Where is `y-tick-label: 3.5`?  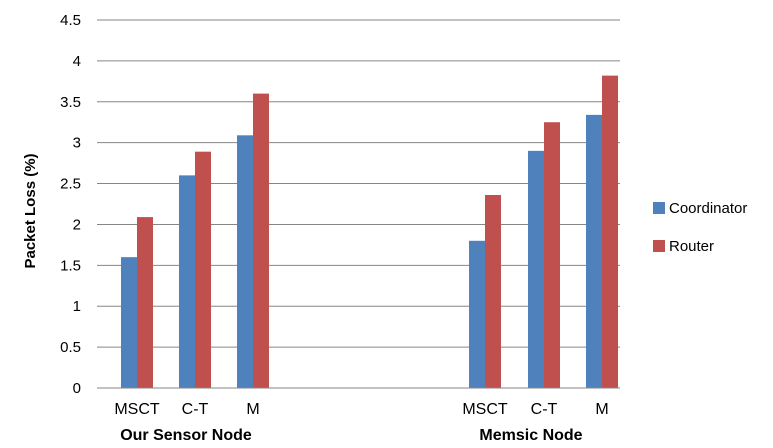 y-tick-label: 3.5 is located at coordinates (70, 102).